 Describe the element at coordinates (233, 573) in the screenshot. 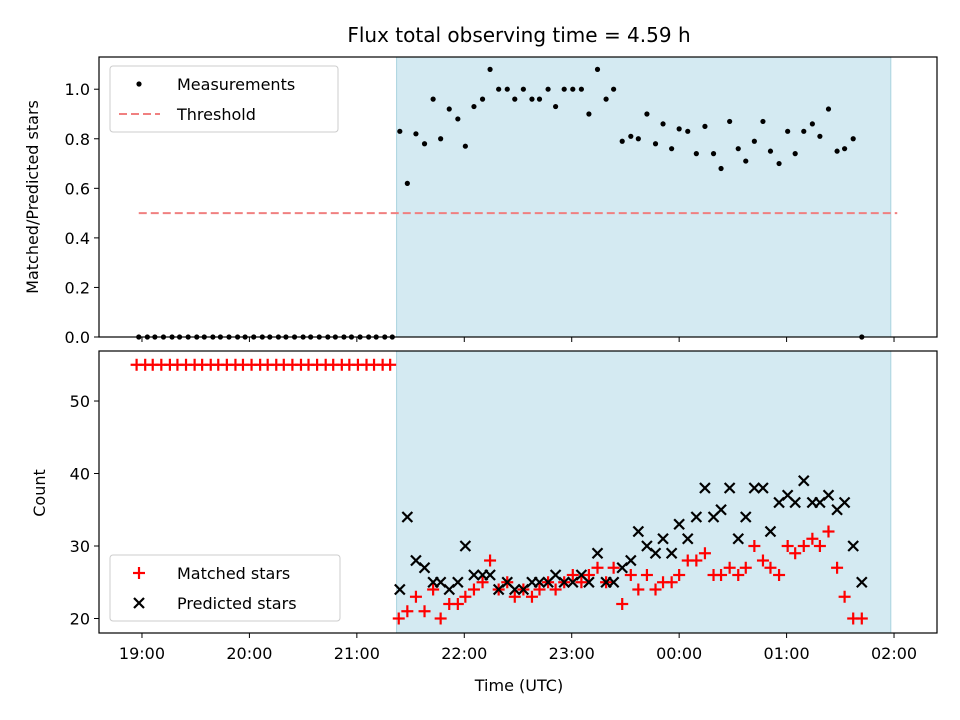

I see `legend-matched-label: Matched stars` at that location.